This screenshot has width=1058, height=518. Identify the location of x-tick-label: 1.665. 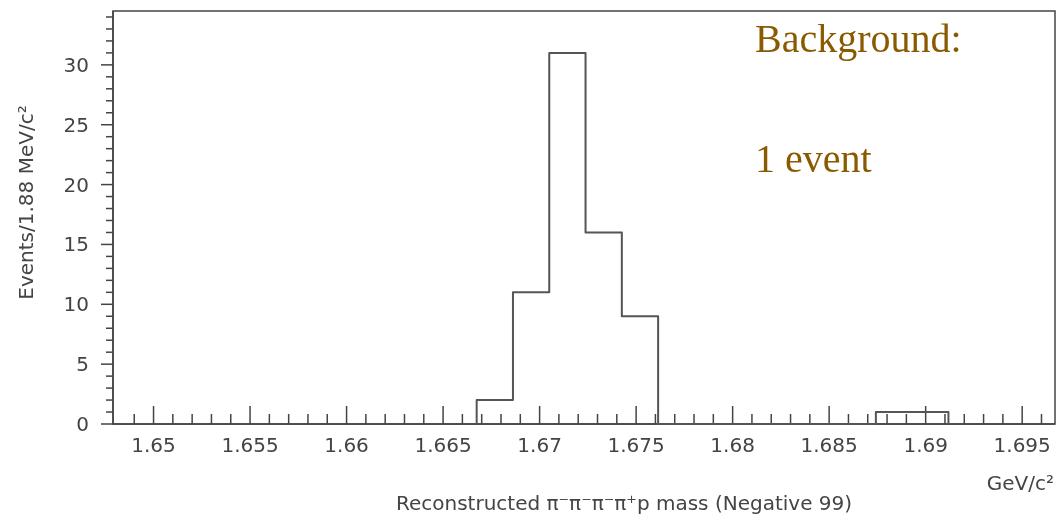
(443, 445).